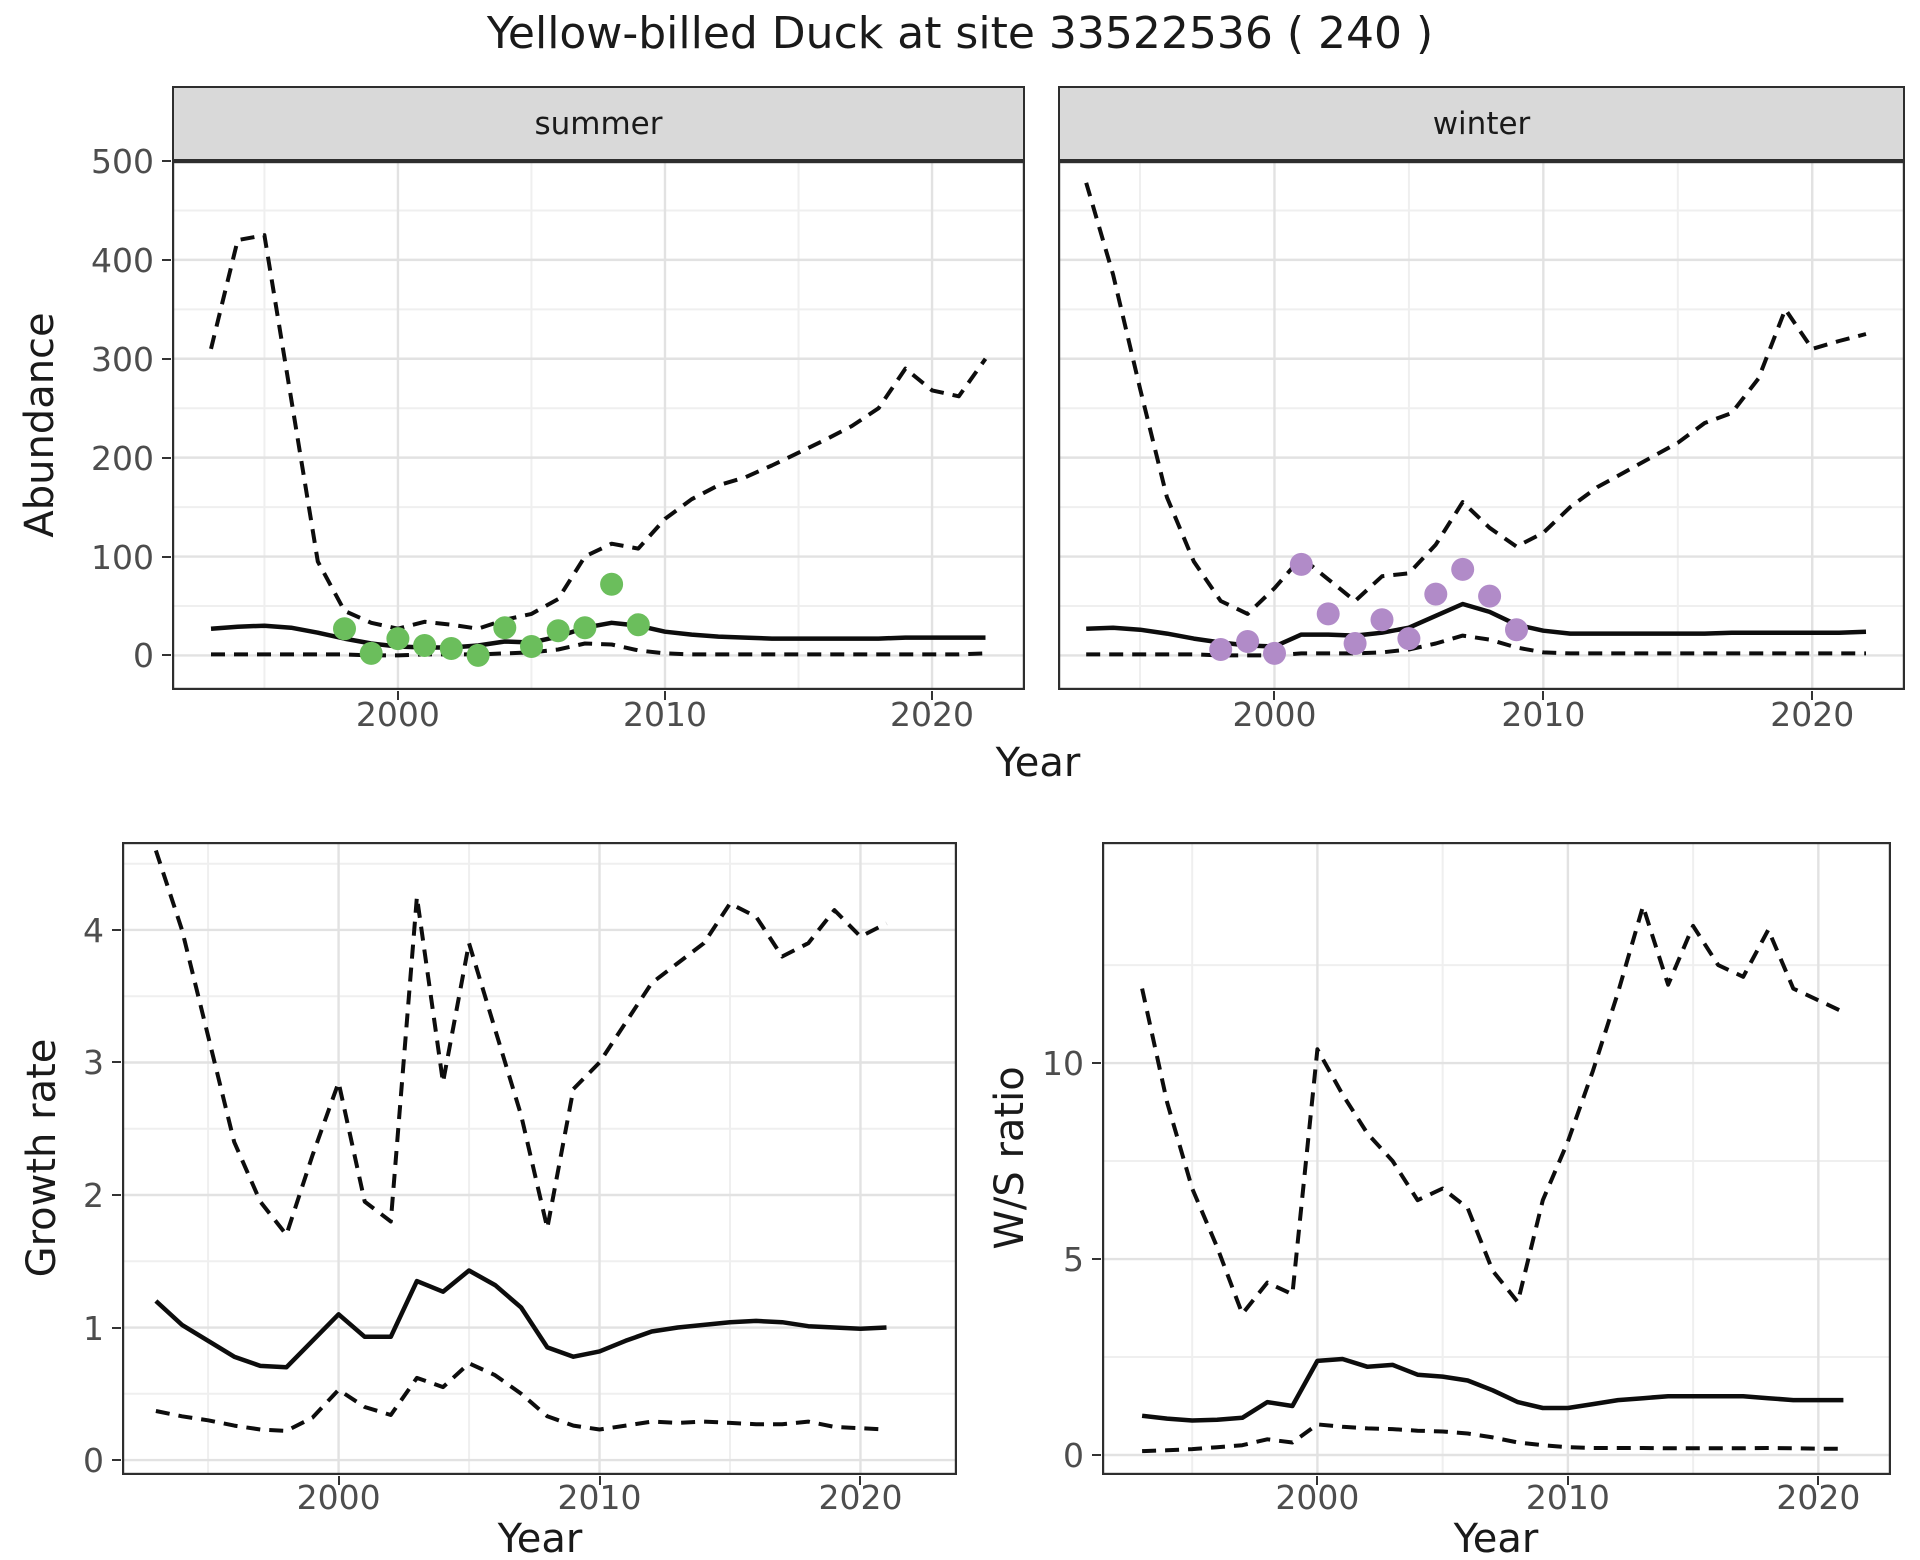 This screenshot has width=1920, height=1560. What do you see at coordinates (93, 1195) in the screenshot?
I see `y-tick-label: 2` at bounding box center [93, 1195].